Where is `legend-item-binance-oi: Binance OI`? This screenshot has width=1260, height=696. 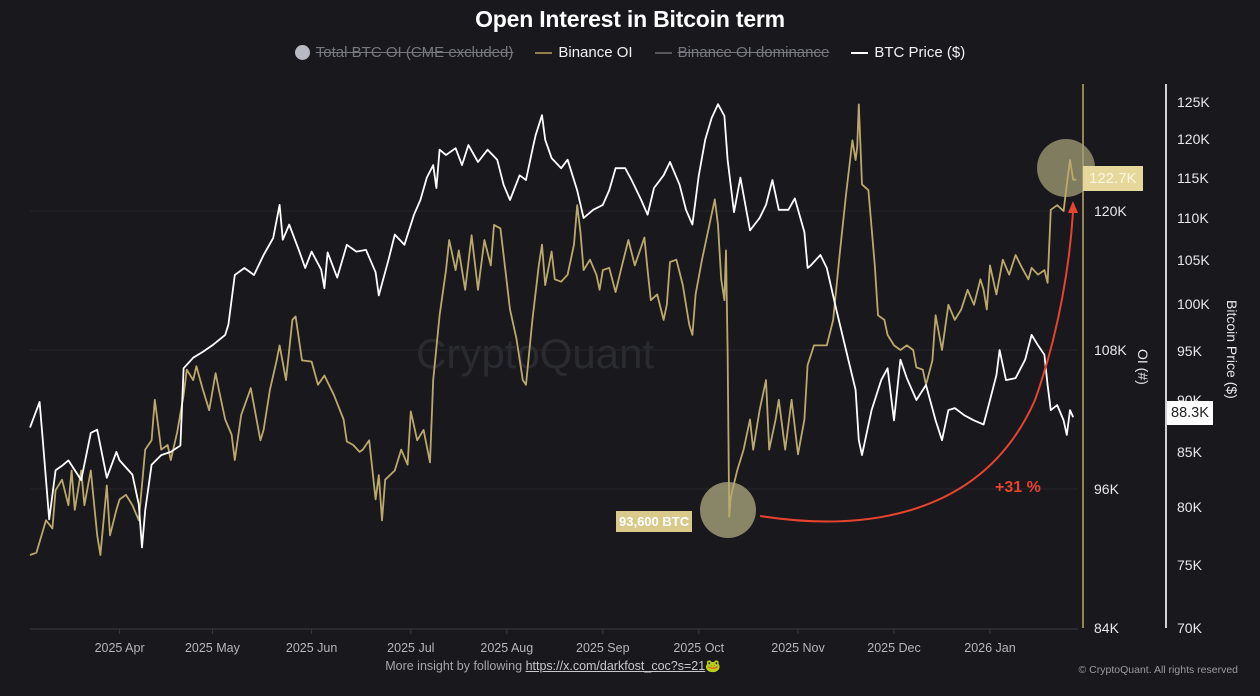
legend-item-binance-oi: Binance OI is located at coordinates (584, 52).